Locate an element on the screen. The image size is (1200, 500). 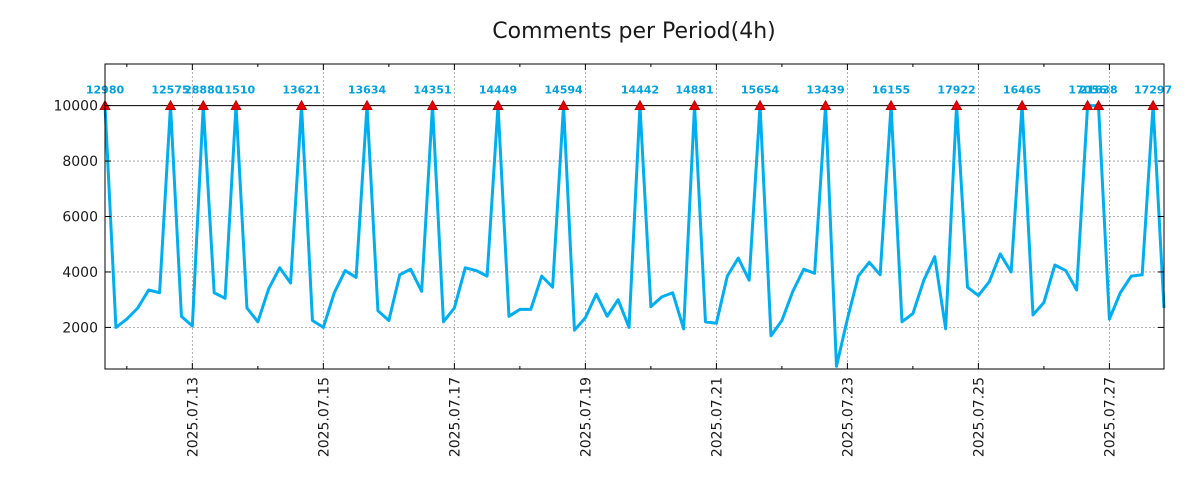
peak-label: 17297 is located at coordinates (1153, 90).